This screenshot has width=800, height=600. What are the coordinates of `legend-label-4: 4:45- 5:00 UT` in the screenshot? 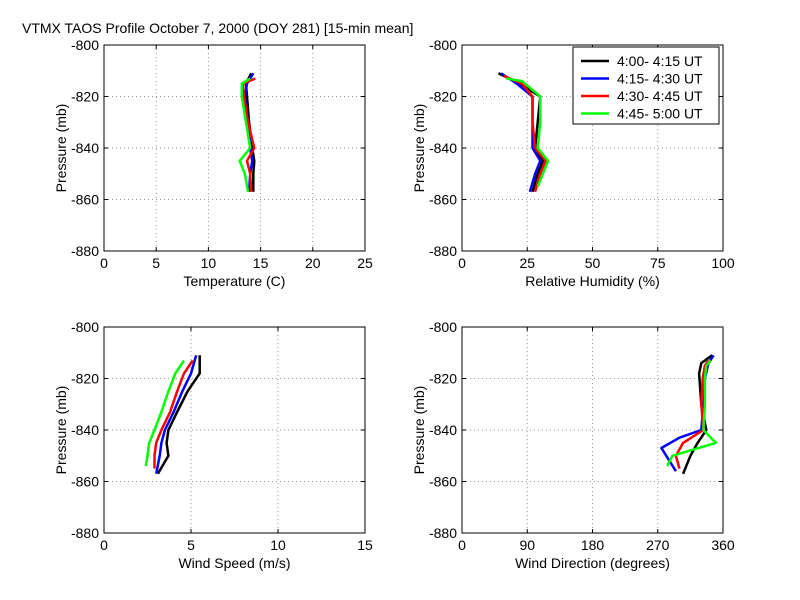 It's located at (660, 114).